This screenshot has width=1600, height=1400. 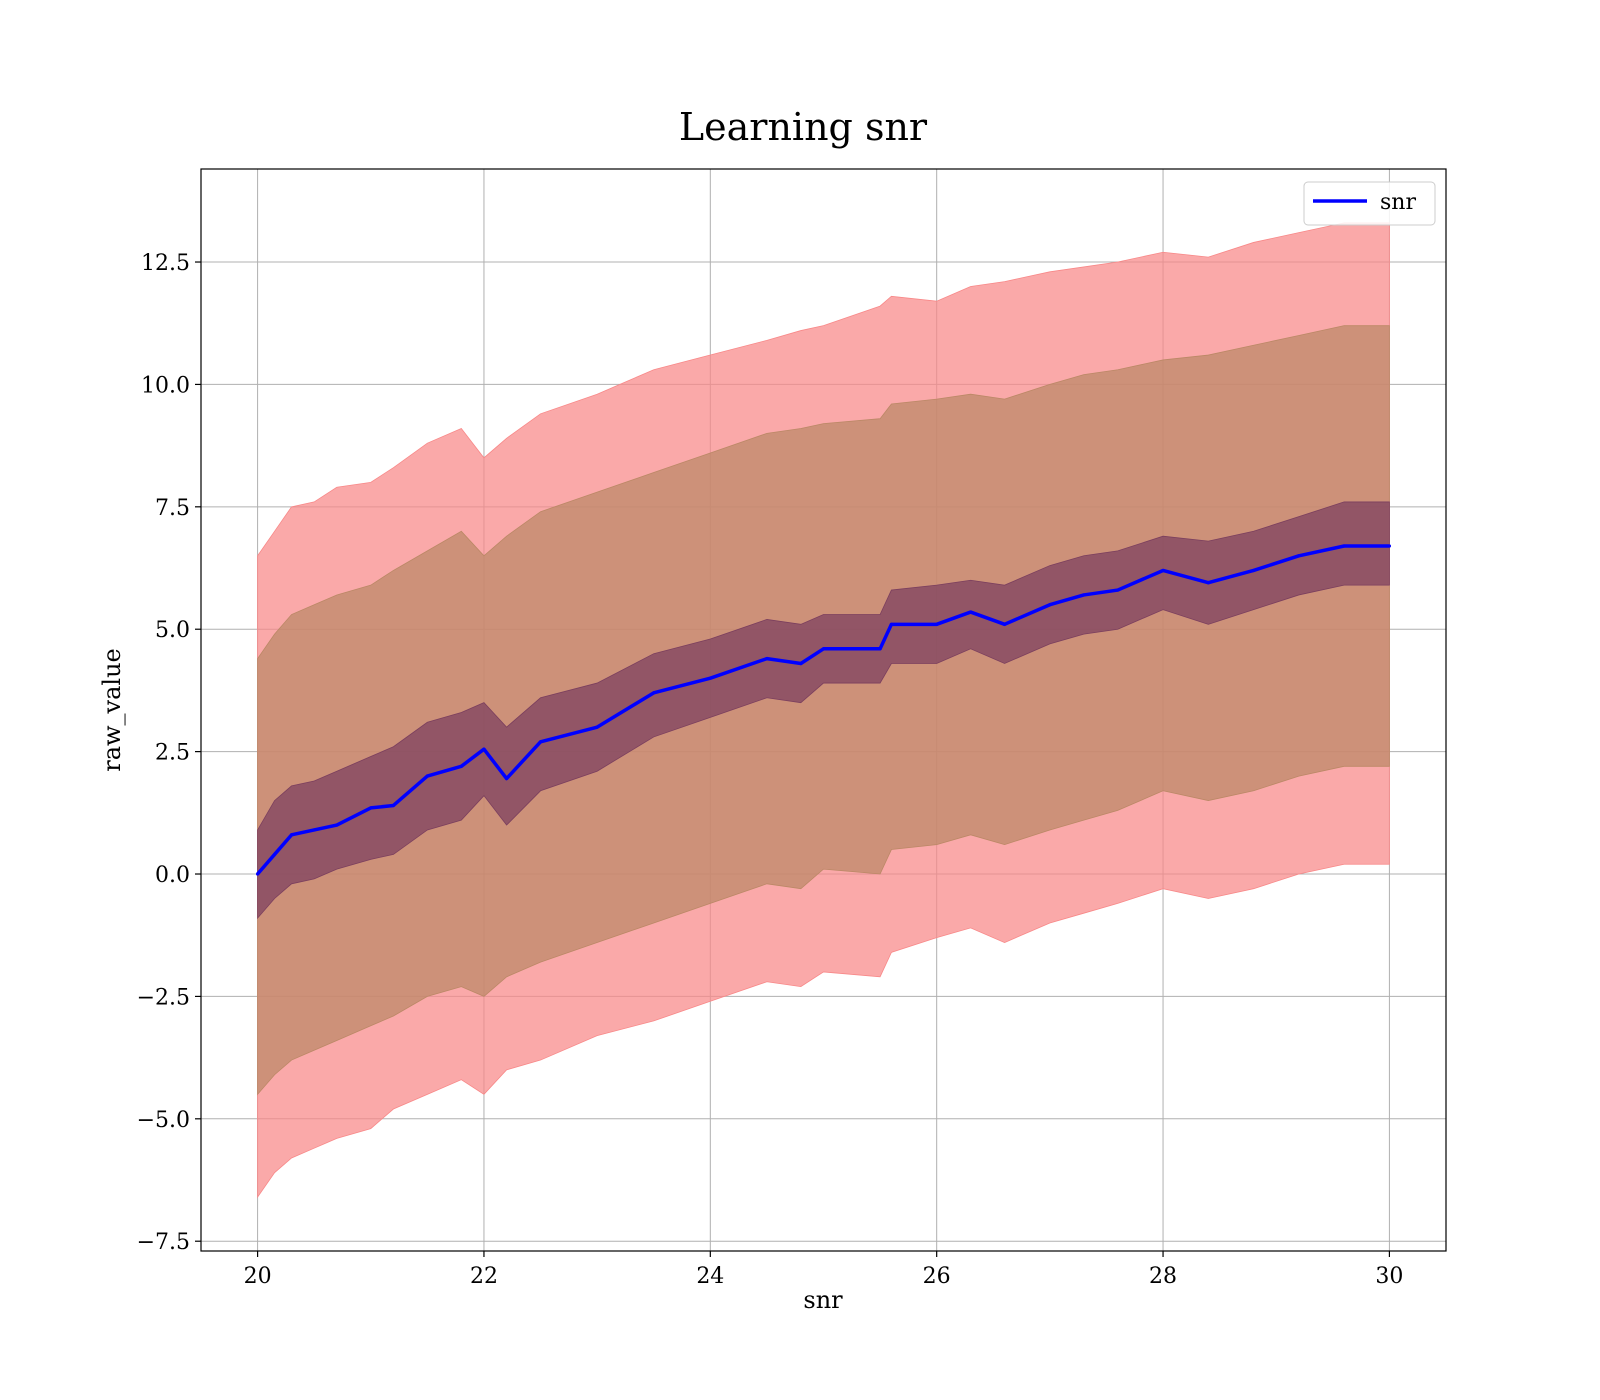 I want to click on x-tick-label: 22, so click(x=484, y=1276).